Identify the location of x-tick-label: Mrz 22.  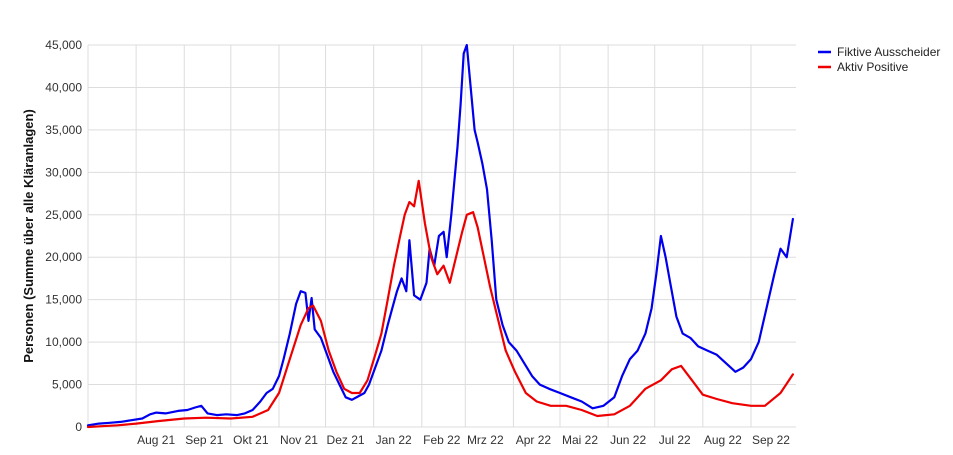
(485, 440).